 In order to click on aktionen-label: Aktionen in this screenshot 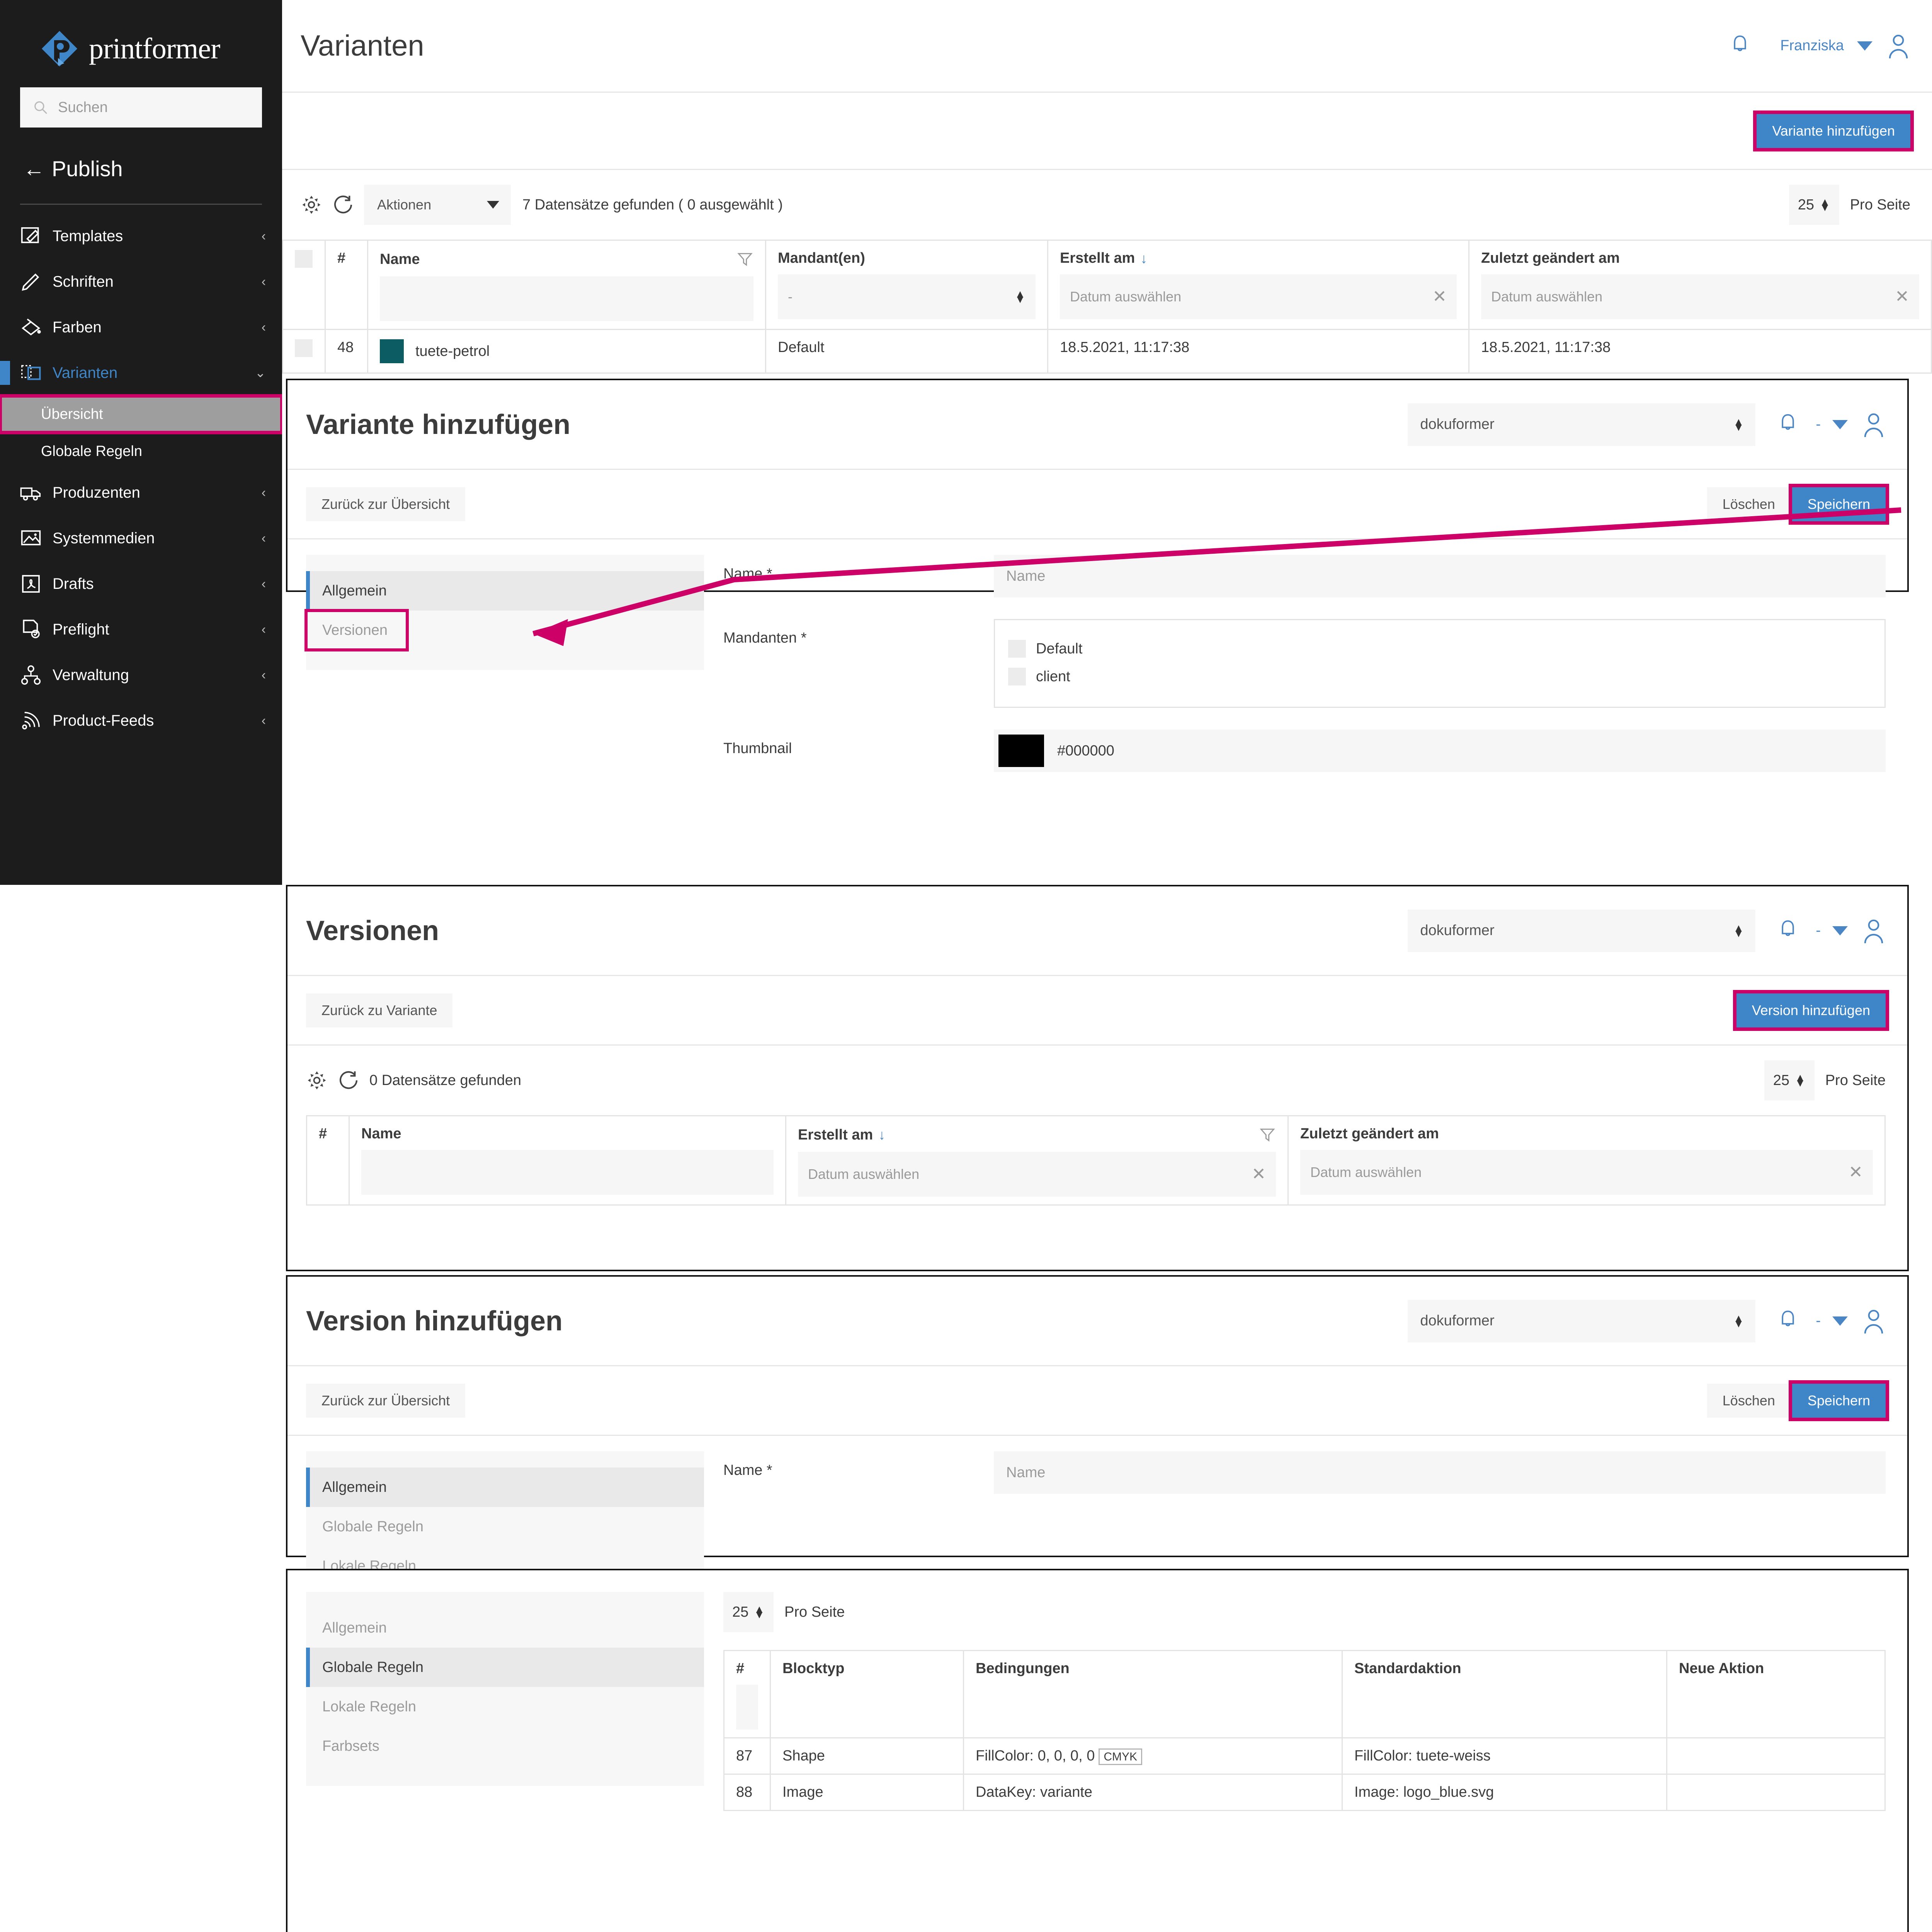, I will do `click(404, 205)`.